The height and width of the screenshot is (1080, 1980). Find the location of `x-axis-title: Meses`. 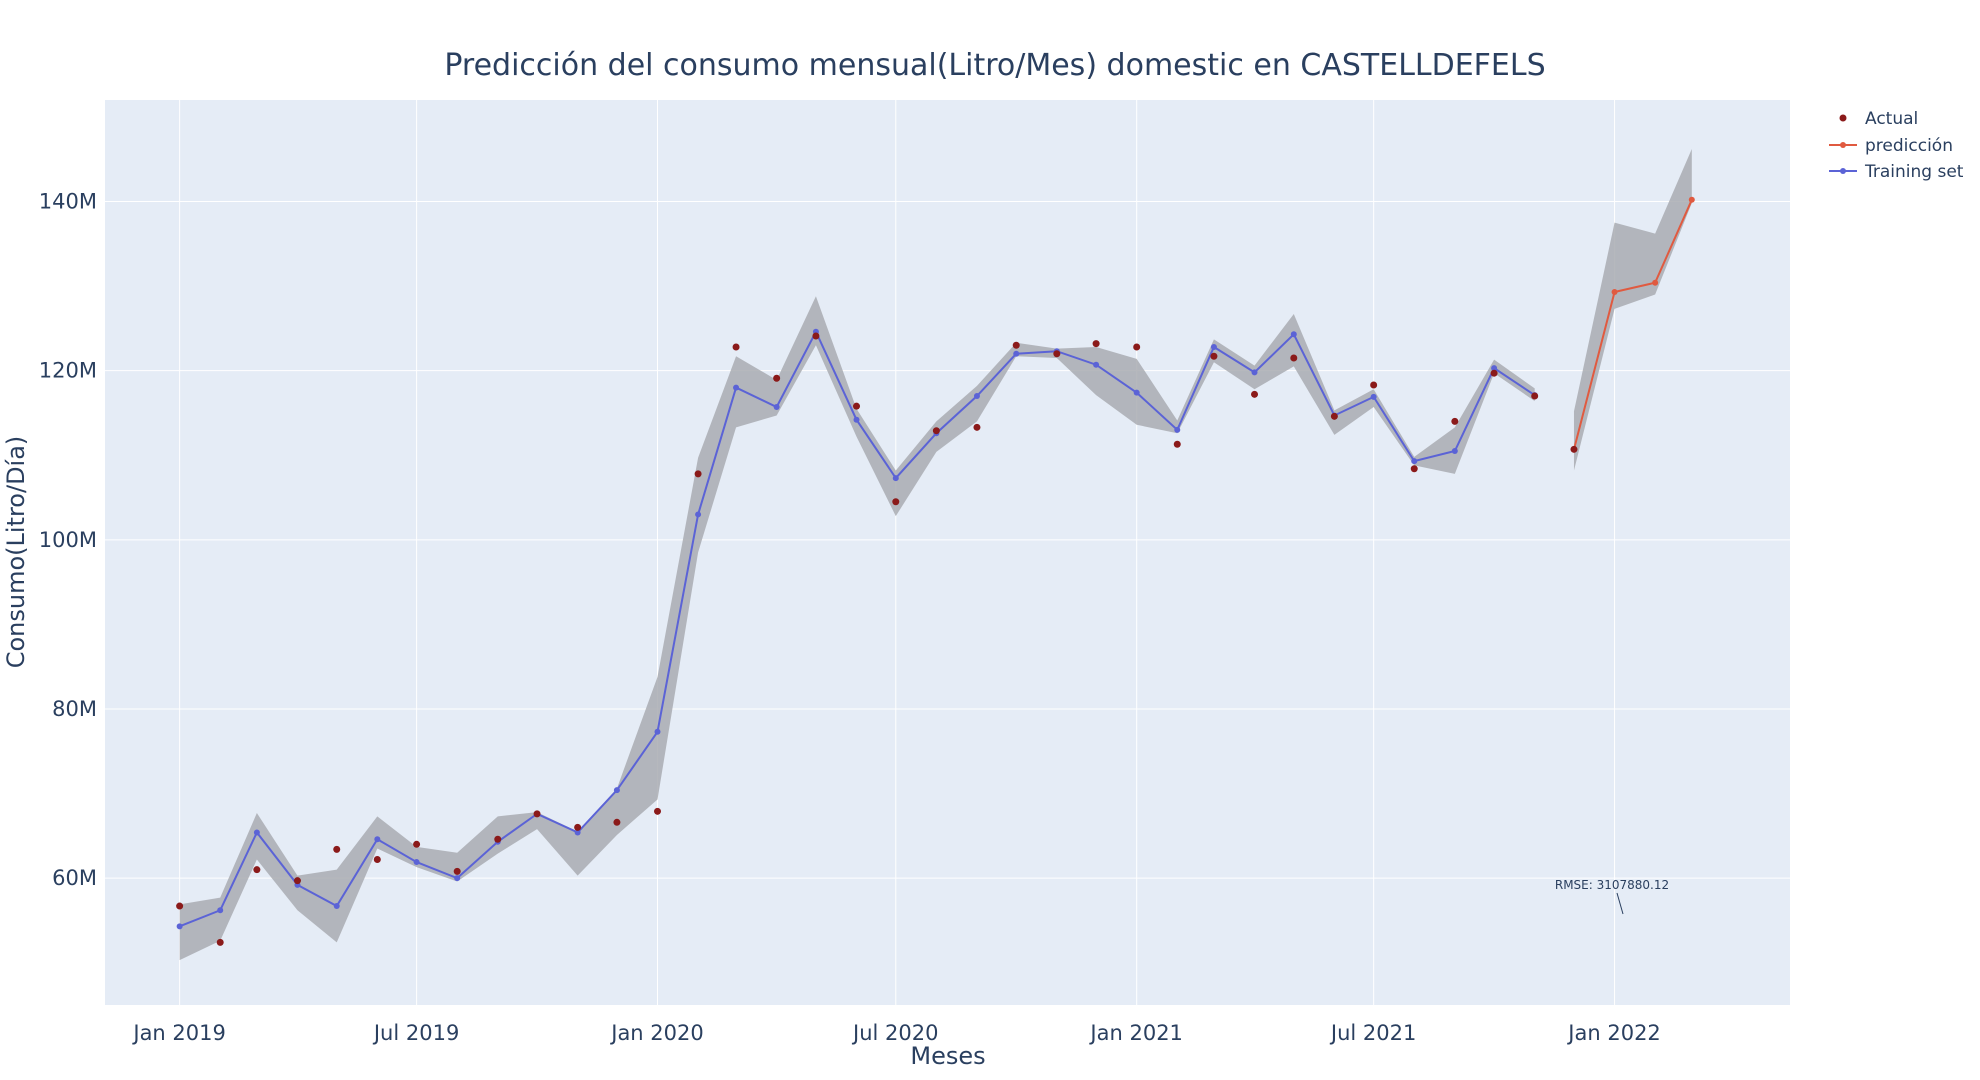

x-axis-title: Meses is located at coordinates (947, 1056).